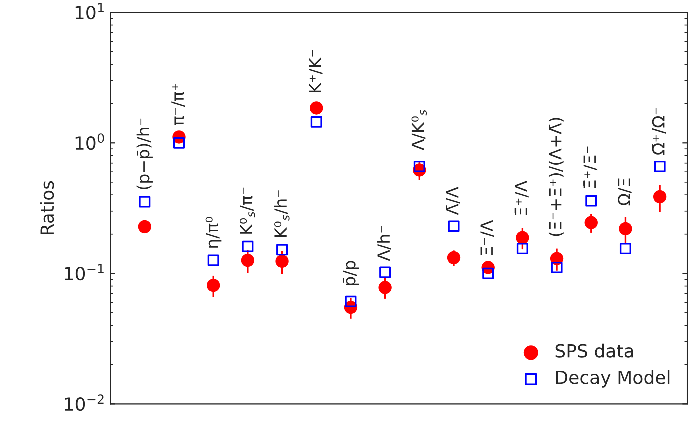  Describe the element at coordinates (179, 105) in the screenshot. I see `x-tick-label: π⁻/π⁺` at that location.